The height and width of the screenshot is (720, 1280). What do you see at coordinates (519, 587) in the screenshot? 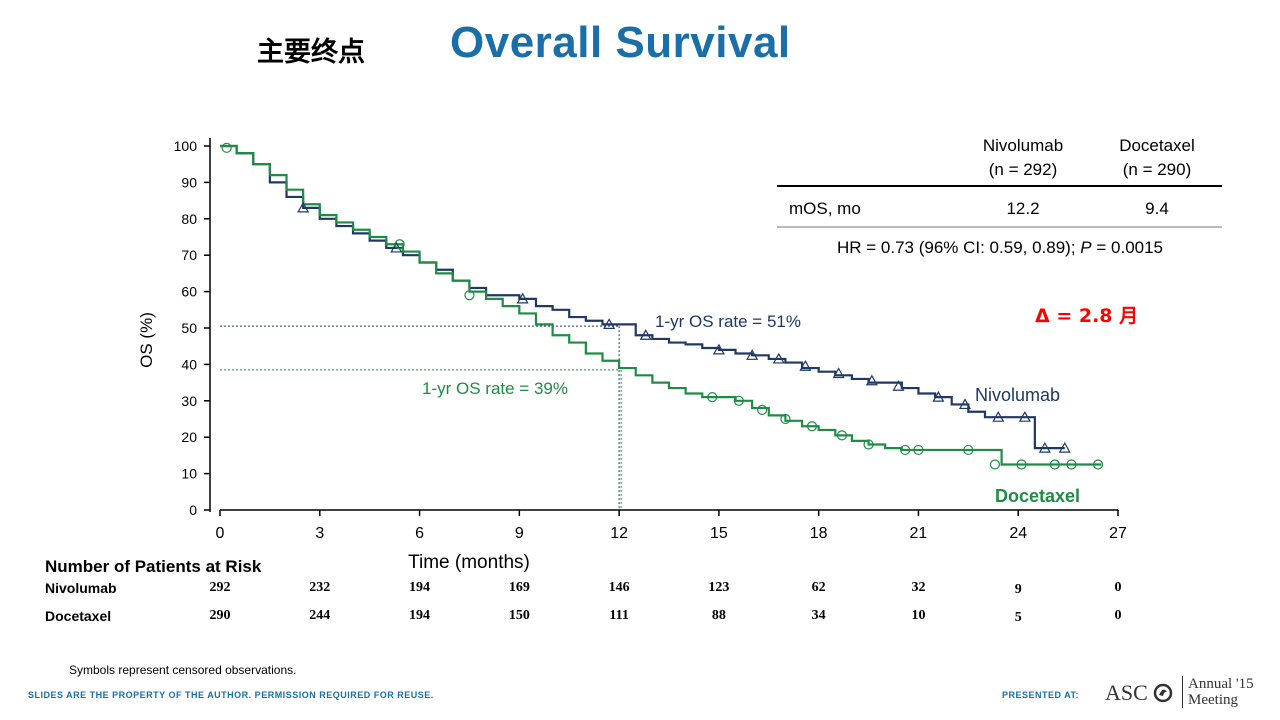
I see `risk-cell: 169` at bounding box center [519, 587].